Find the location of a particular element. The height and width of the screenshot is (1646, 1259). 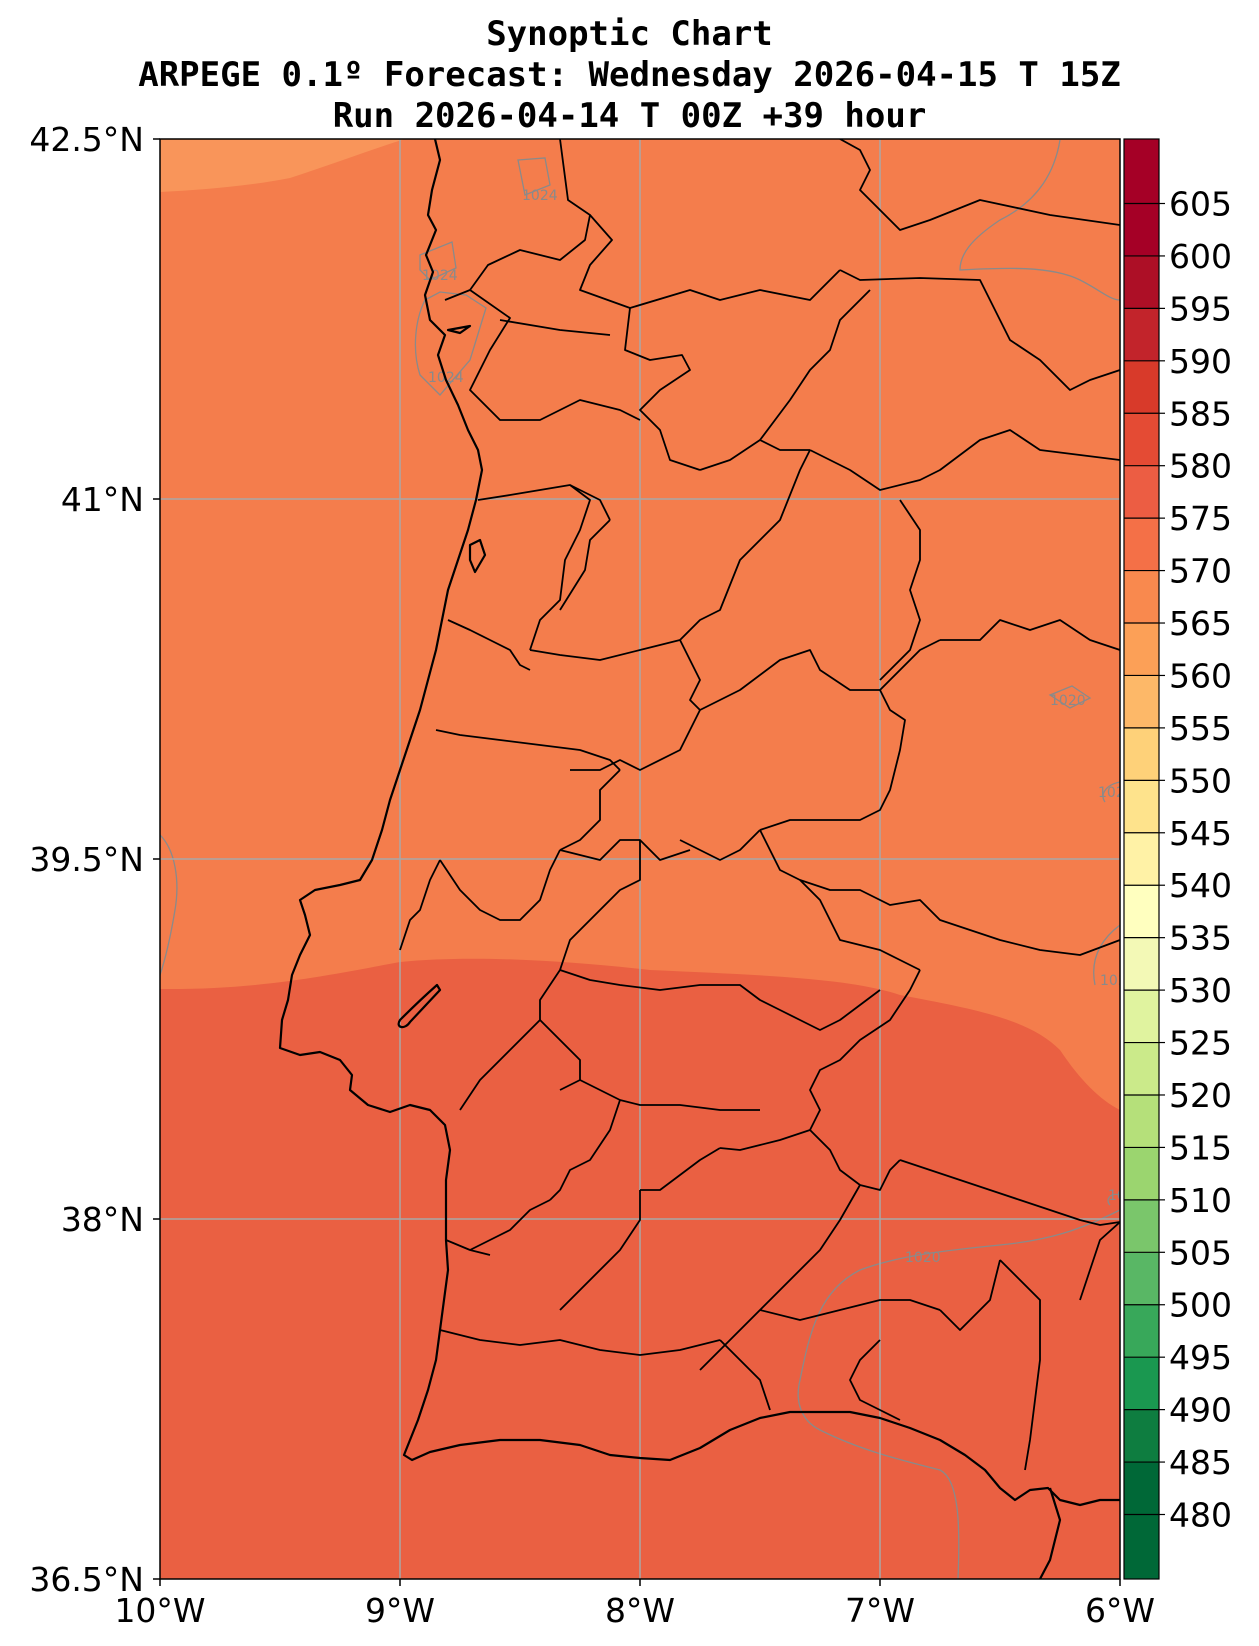

lon-label: 8°W is located at coordinates (640, 1610).